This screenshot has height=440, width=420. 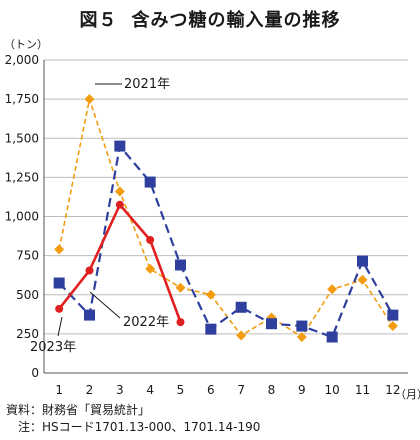 I want to click on x-tick-label: 2, so click(x=90, y=390).